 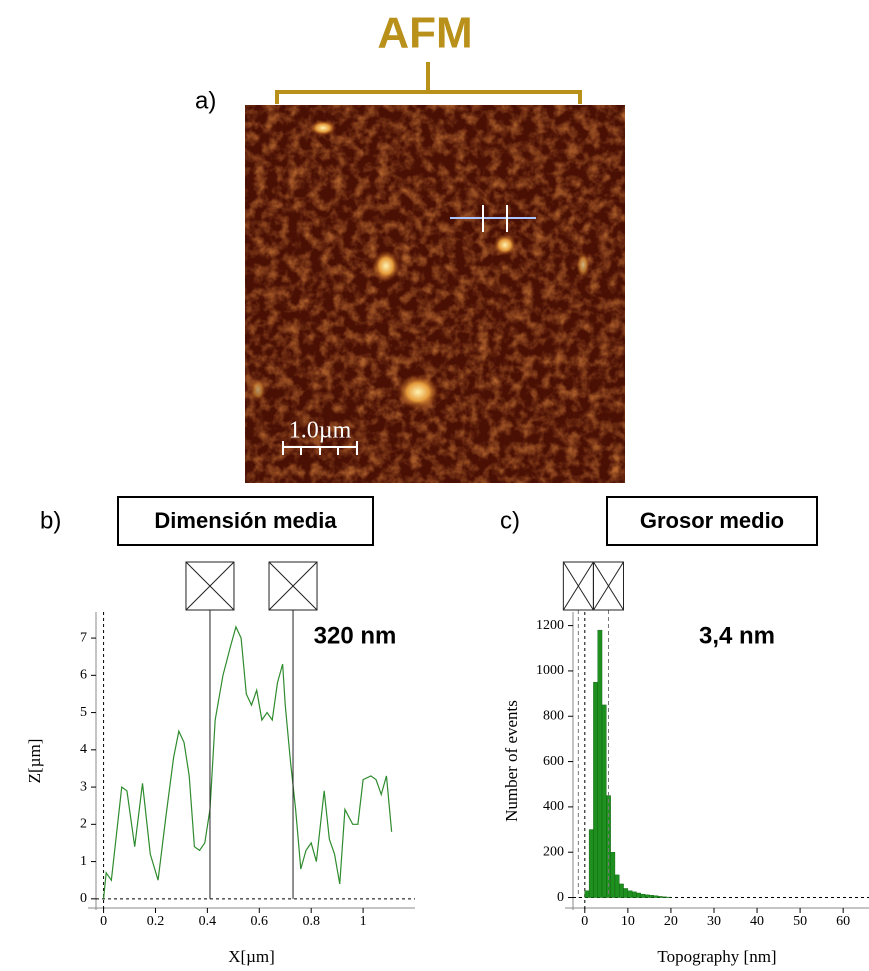 What do you see at coordinates (311, 921) in the screenshot?
I see `x-tick-label: 0.8` at bounding box center [311, 921].